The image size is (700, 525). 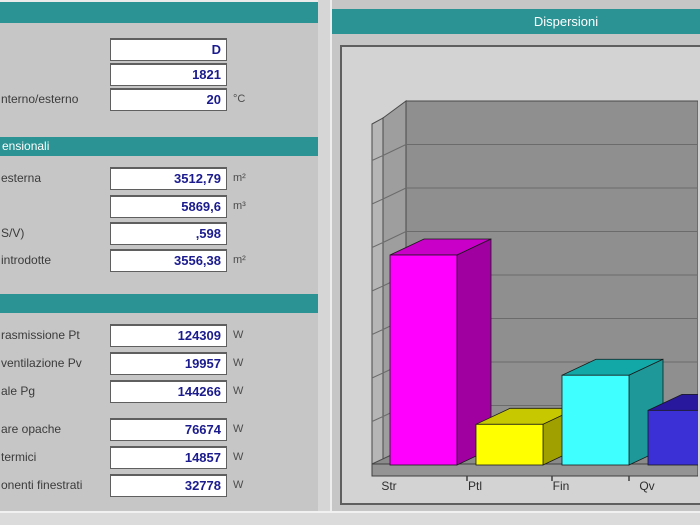 What do you see at coordinates (168, 233) in the screenshot?
I see `field-rapporto-sv: ,598` at bounding box center [168, 233].